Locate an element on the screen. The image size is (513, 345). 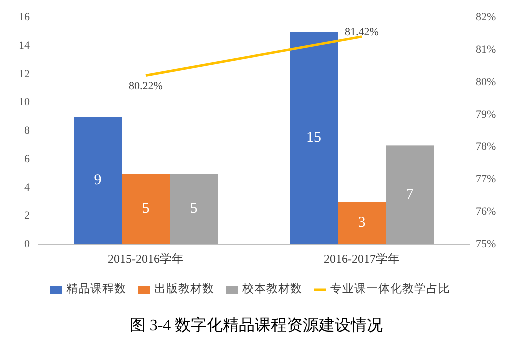
data-label: 3 is located at coordinates (362, 223).